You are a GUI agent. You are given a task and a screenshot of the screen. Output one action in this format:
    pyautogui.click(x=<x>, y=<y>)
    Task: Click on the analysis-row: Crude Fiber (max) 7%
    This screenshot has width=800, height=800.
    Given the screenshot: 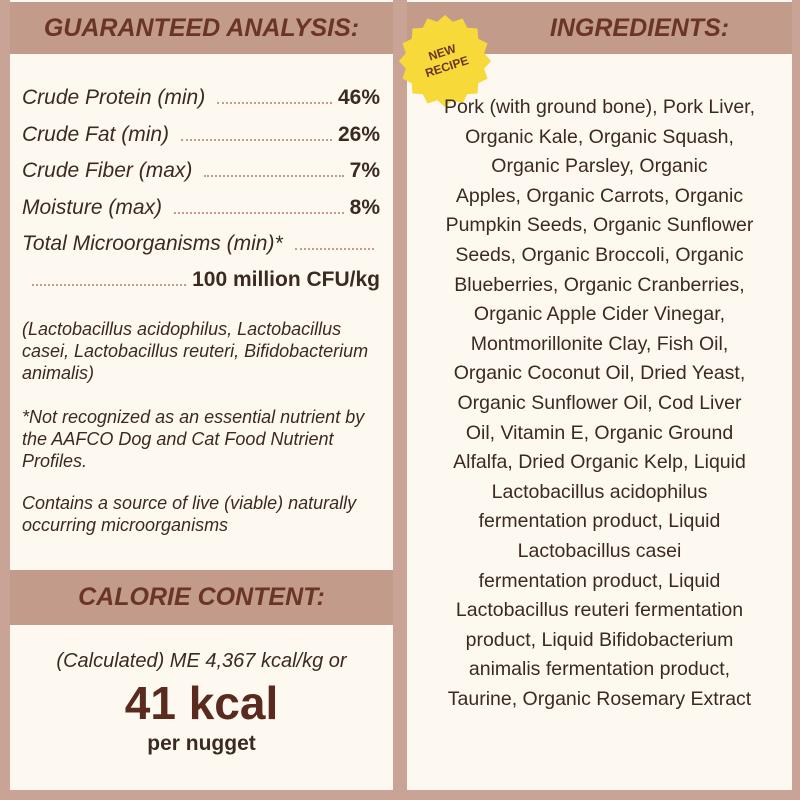 What is the action you would take?
    pyautogui.click(x=201, y=168)
    